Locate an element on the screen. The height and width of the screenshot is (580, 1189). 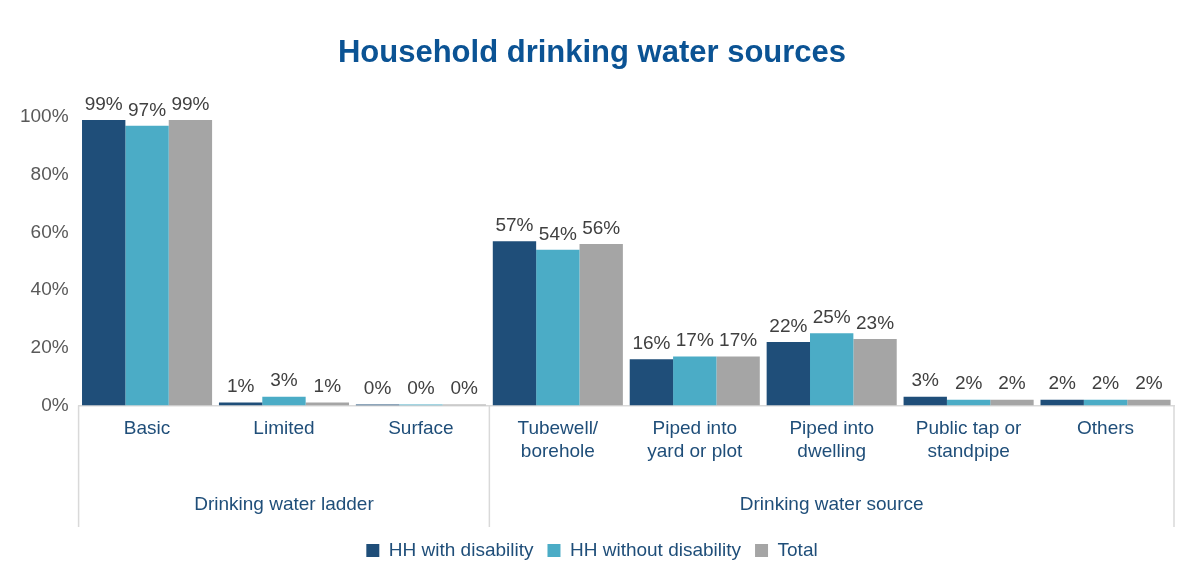
y-tick-label: 100% is located at coordinates (44, 116).